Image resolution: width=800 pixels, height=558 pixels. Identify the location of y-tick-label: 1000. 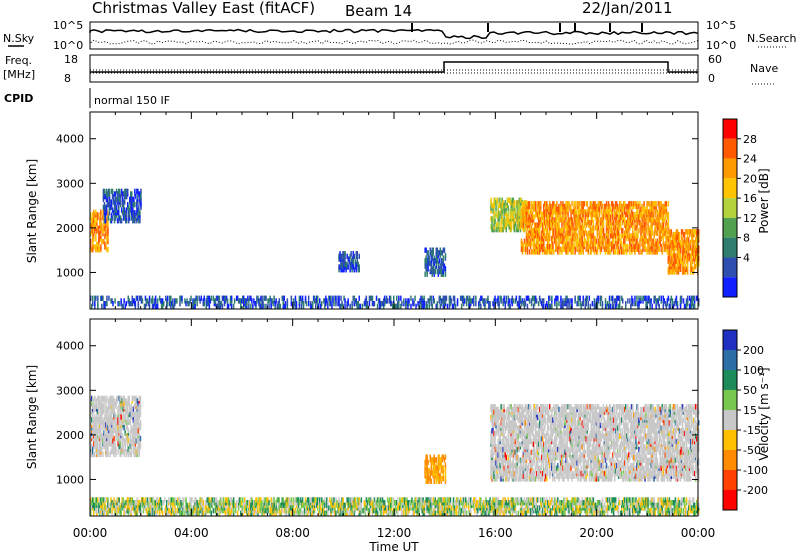
(70, 272).